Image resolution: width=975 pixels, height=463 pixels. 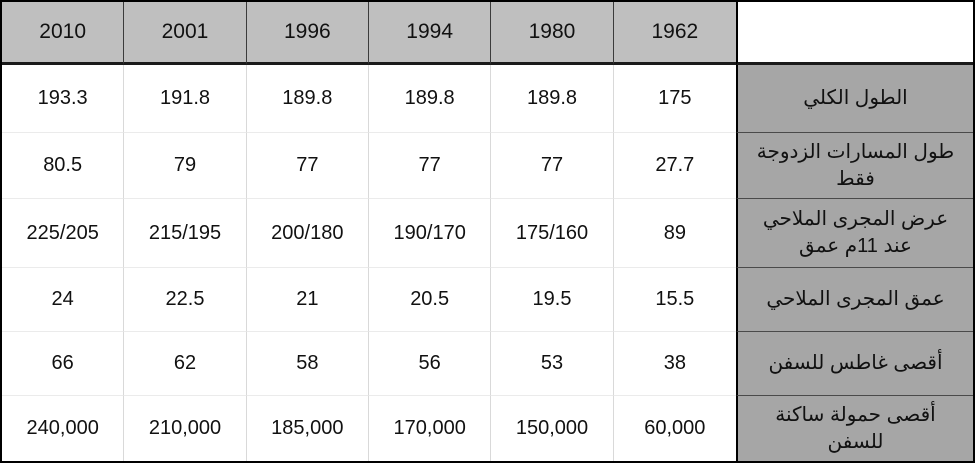 What do you see at coordinates (63, 428) in the screenshot?
I see `data-cell: 240,000` at bounding box center [63, 428].